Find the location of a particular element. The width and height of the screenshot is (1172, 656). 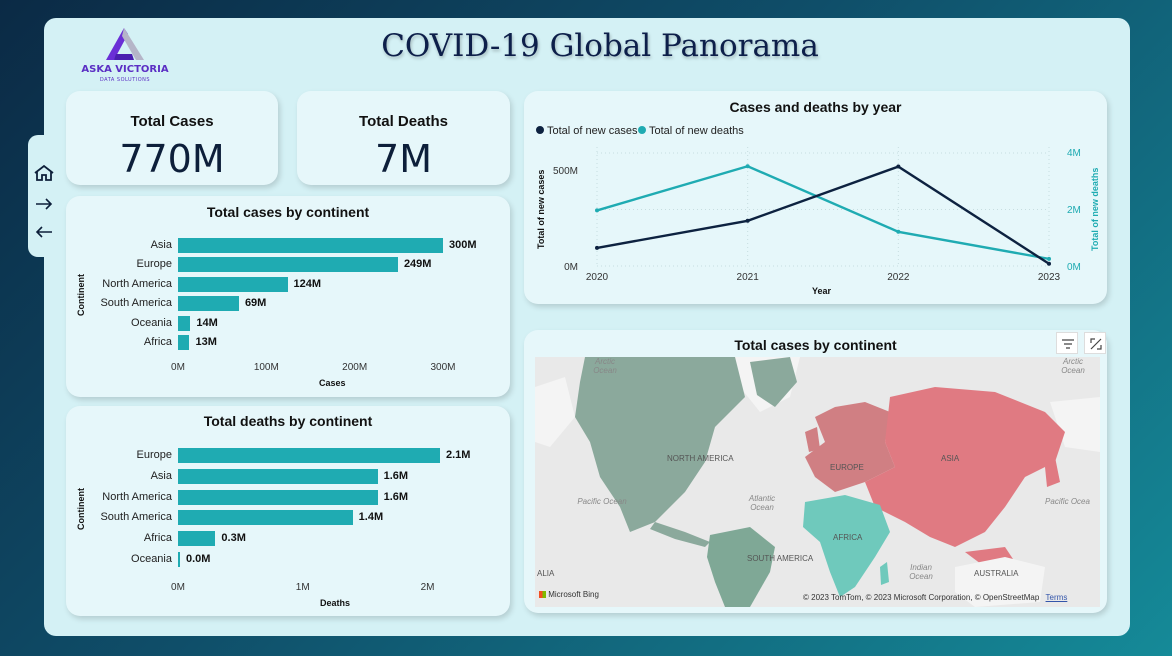

total-cases-card: Total Cases 770M is located at coordinates (172, 138).